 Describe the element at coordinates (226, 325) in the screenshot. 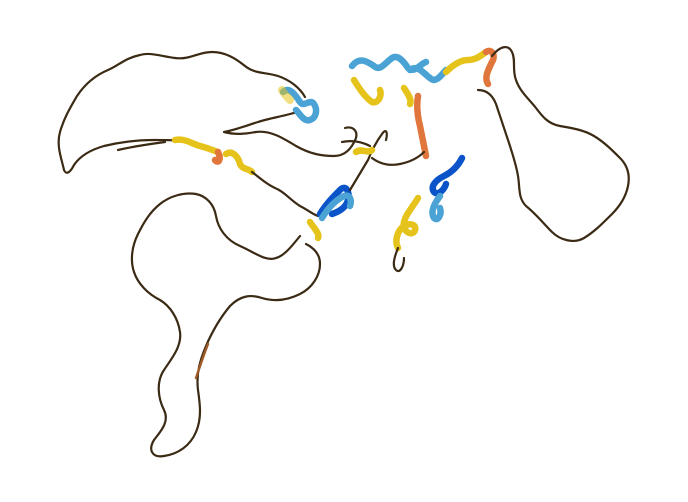

I see `coil-loop-lower-left` at that location.